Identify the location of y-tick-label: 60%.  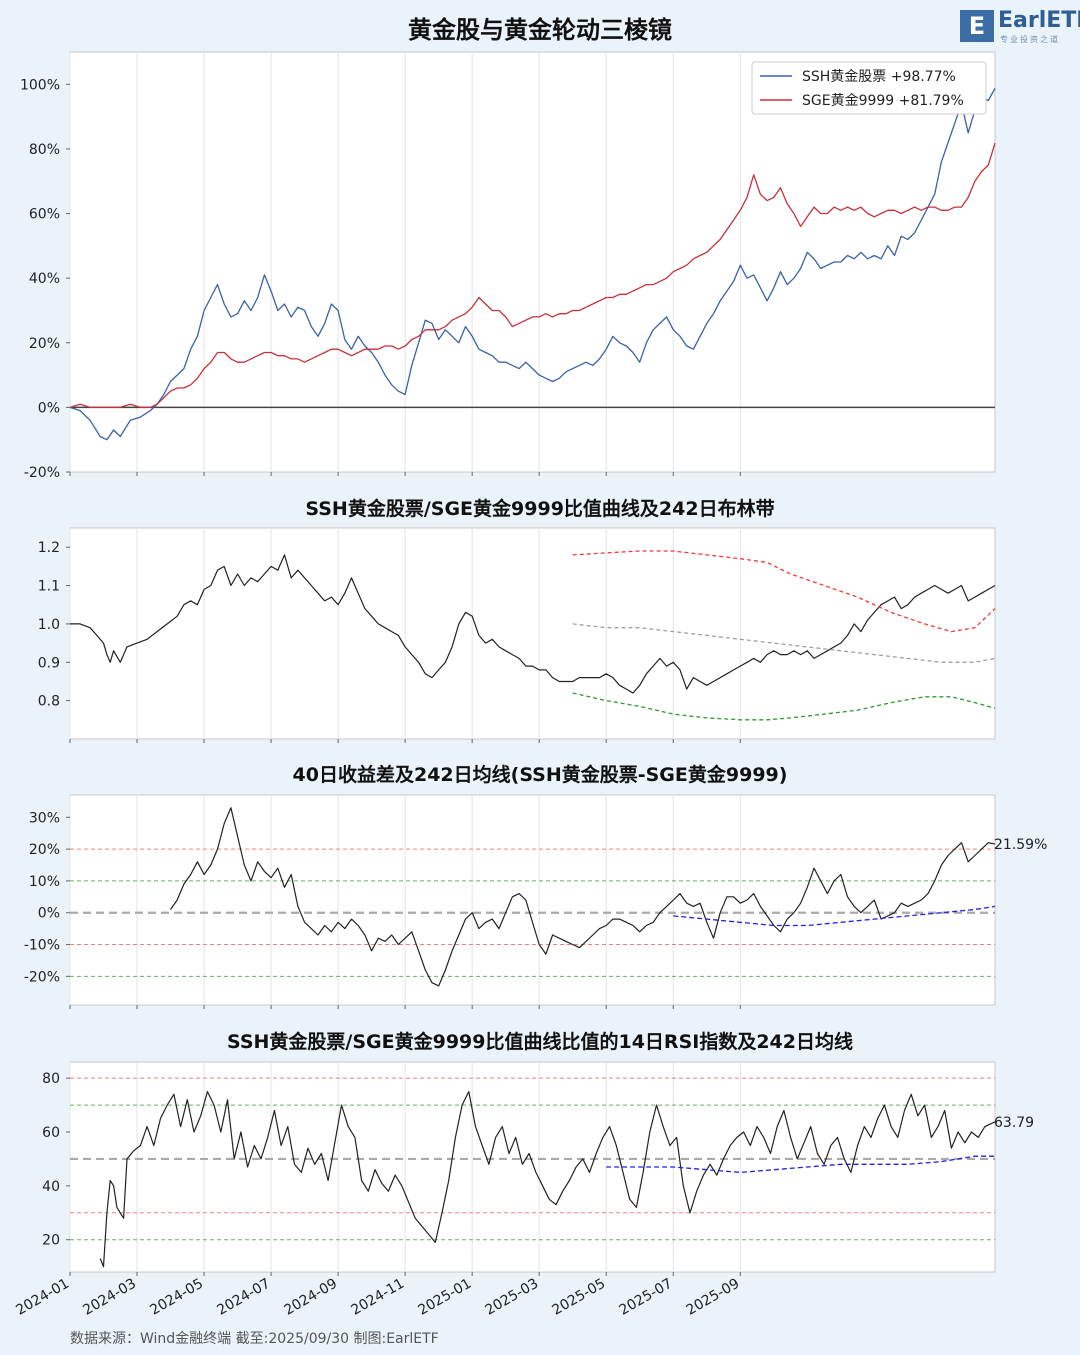
(44, 215).